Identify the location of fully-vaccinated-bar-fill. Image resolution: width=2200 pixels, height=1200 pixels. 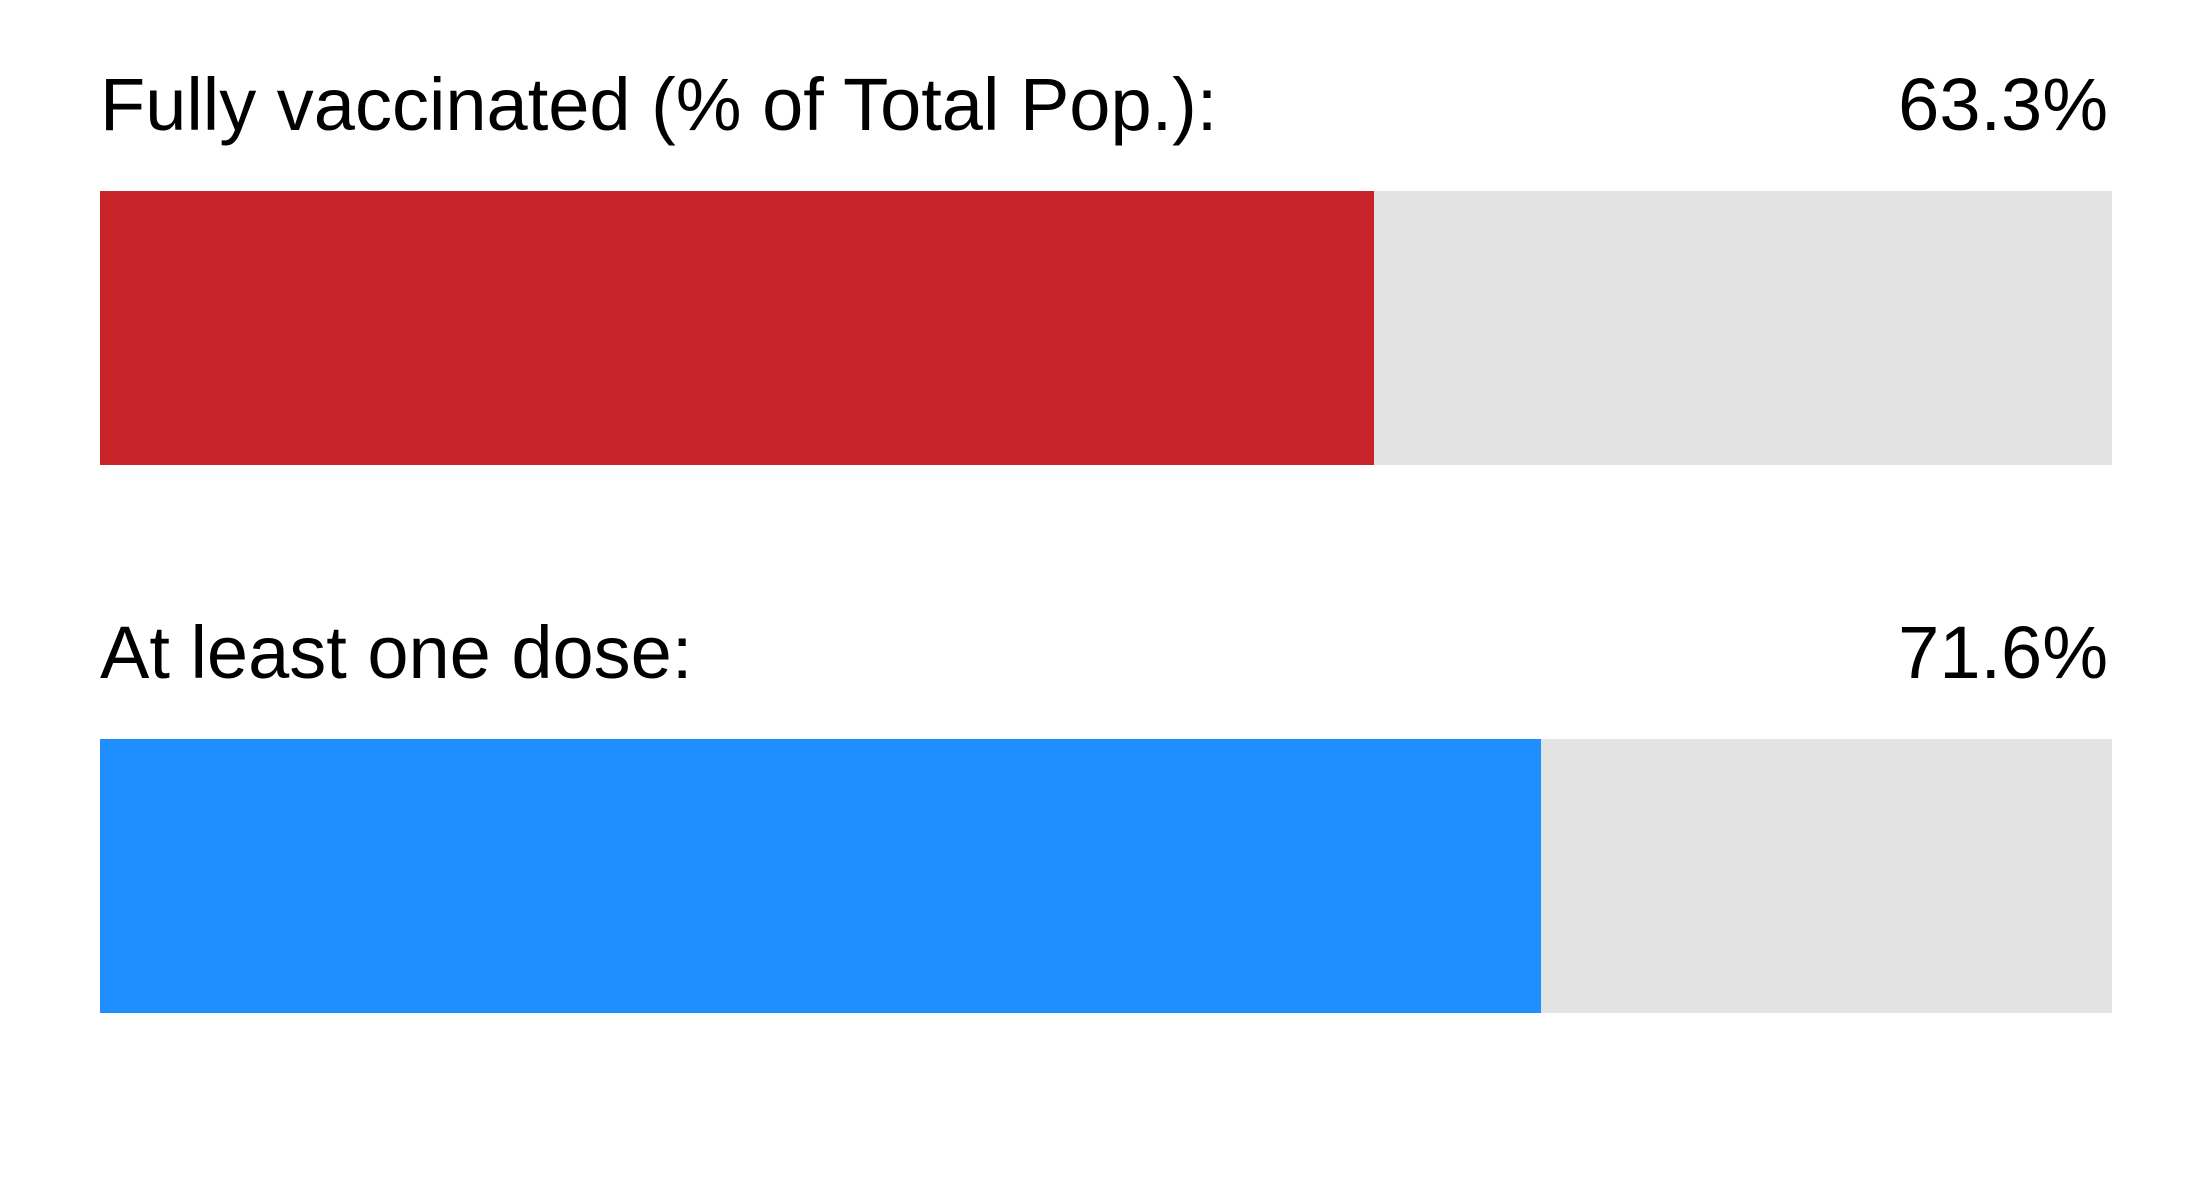
(737, 328).